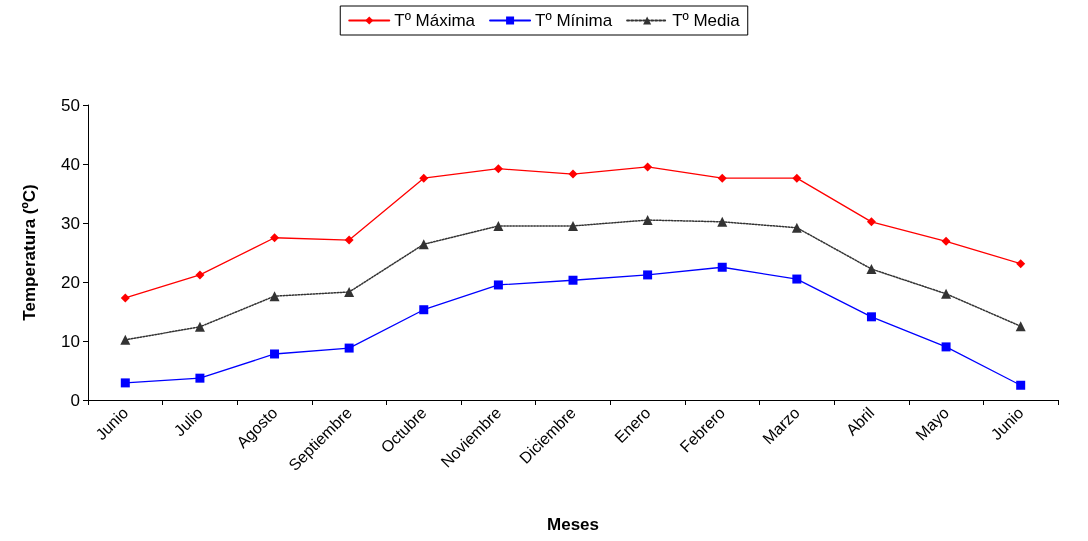 The height and width of the screenshot is (541, 1088). What do you see at coordinates (29, 252) in the screenshot?
I see `y-axis-title: Temperatura (ºC)` at bounding box center [29, 252].